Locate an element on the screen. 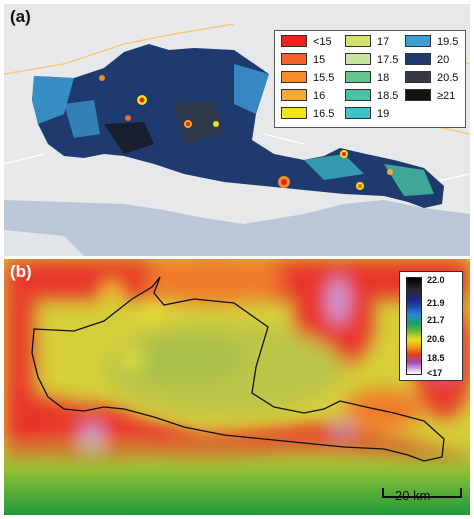  scale-bar is located at coordinates (422, 493).